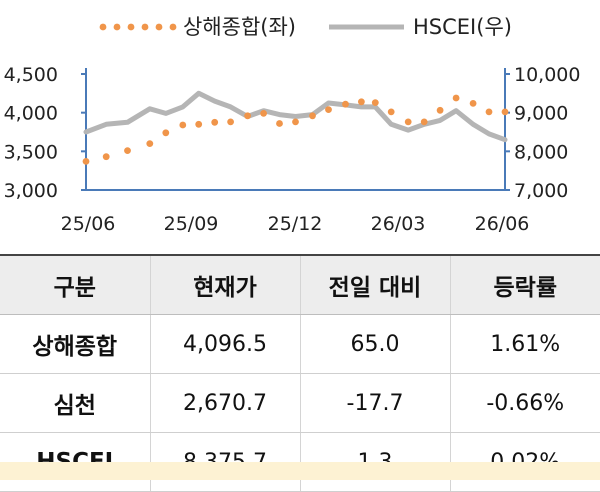 This screenshot has height=492, width=600. I want to click on row-name: 심천, so click(75, 403).